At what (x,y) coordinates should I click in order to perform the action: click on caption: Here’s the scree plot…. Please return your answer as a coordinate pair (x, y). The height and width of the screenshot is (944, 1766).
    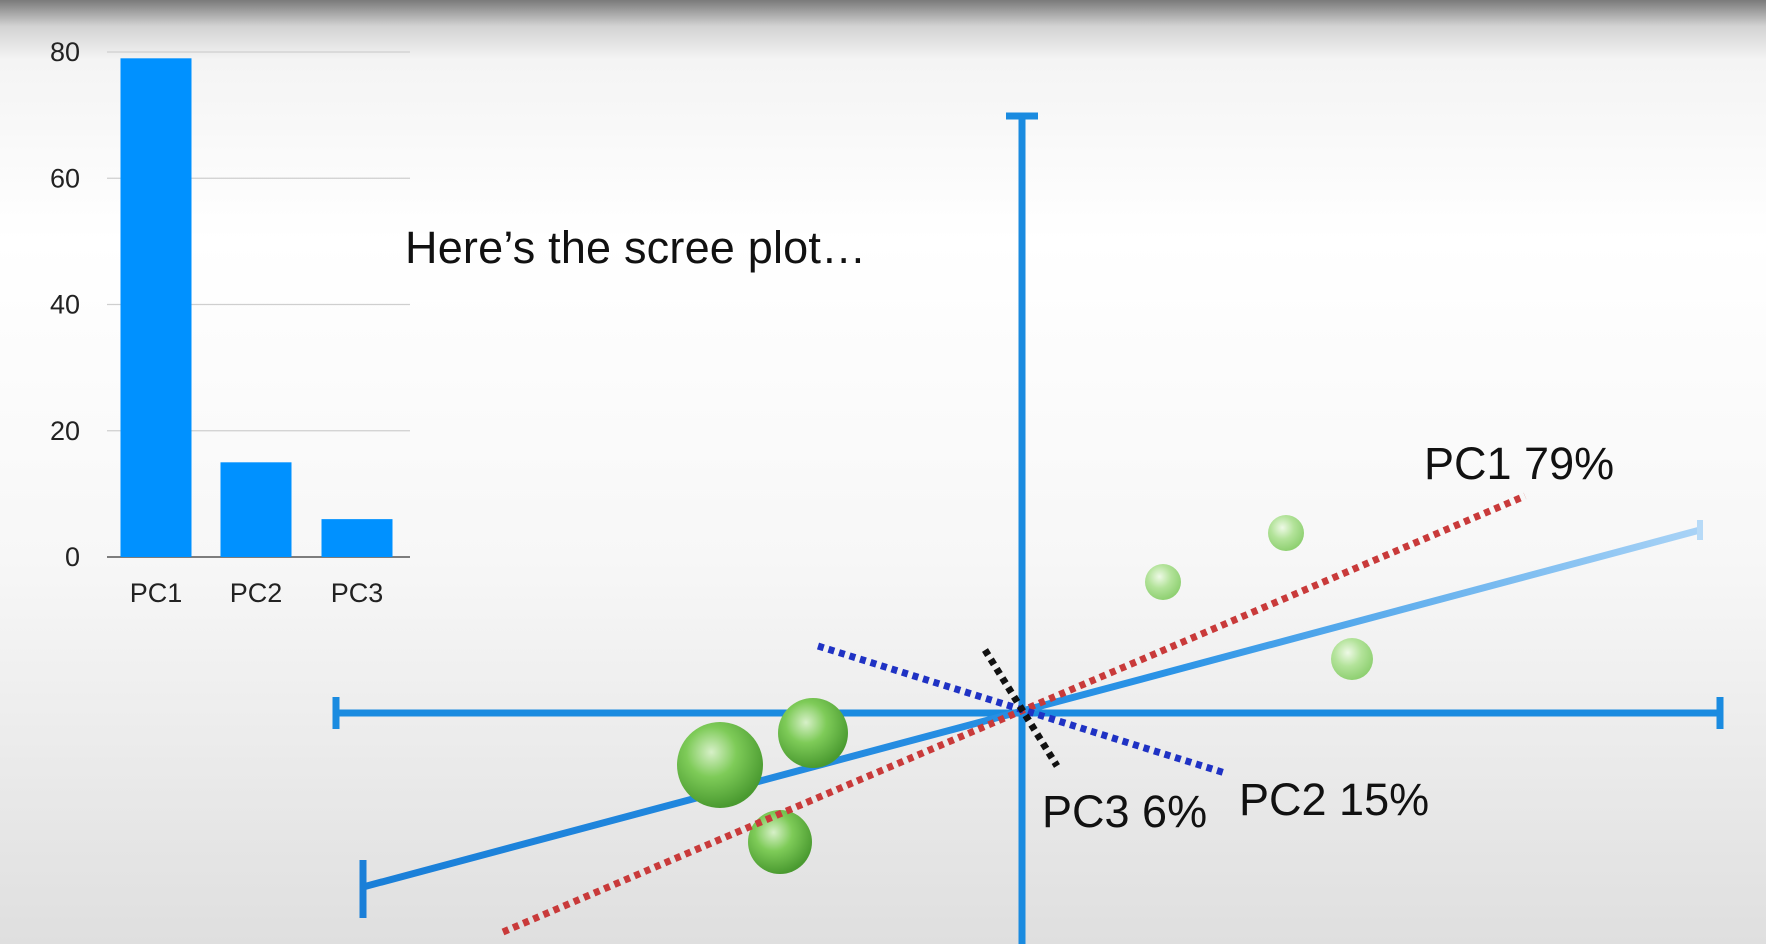
    Looking at the image, I should click on (636, 247).